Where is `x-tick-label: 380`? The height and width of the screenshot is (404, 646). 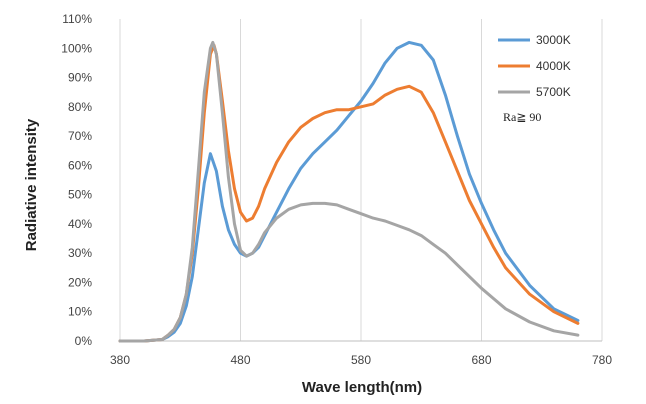
x-tick-label: 380 is located at coordinates (120, 360).